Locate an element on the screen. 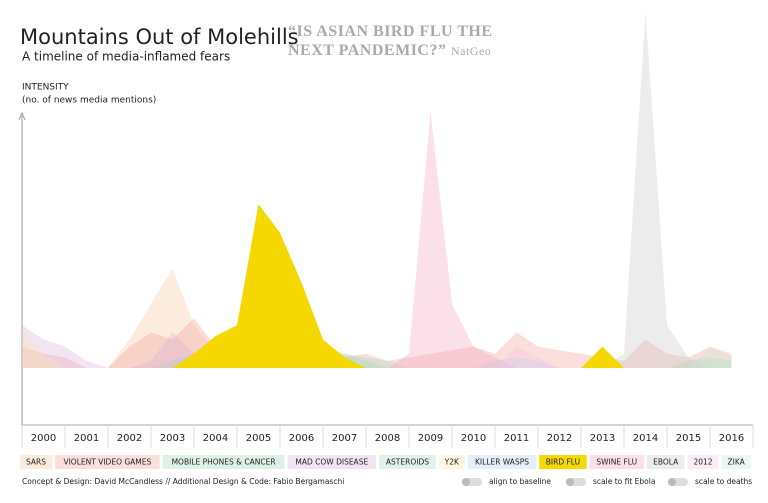 The width and height of the screenshot is (768, 503). legend-label: 2012 is located at coordinates (702, 462).